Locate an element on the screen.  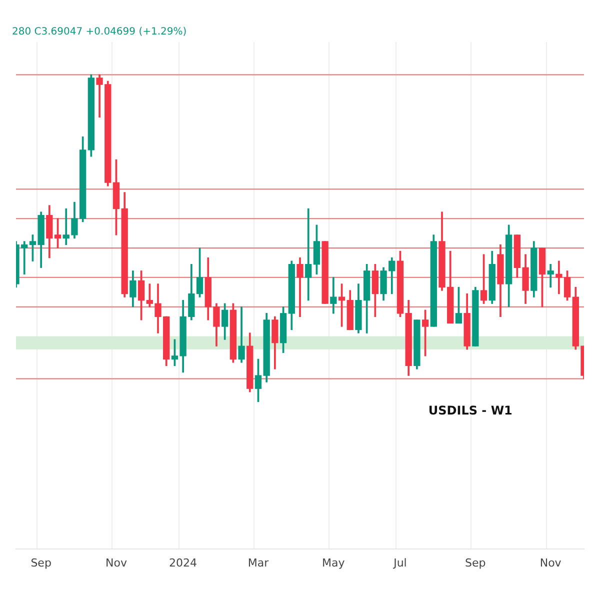
candlestick is located at coordinates (308, 254).